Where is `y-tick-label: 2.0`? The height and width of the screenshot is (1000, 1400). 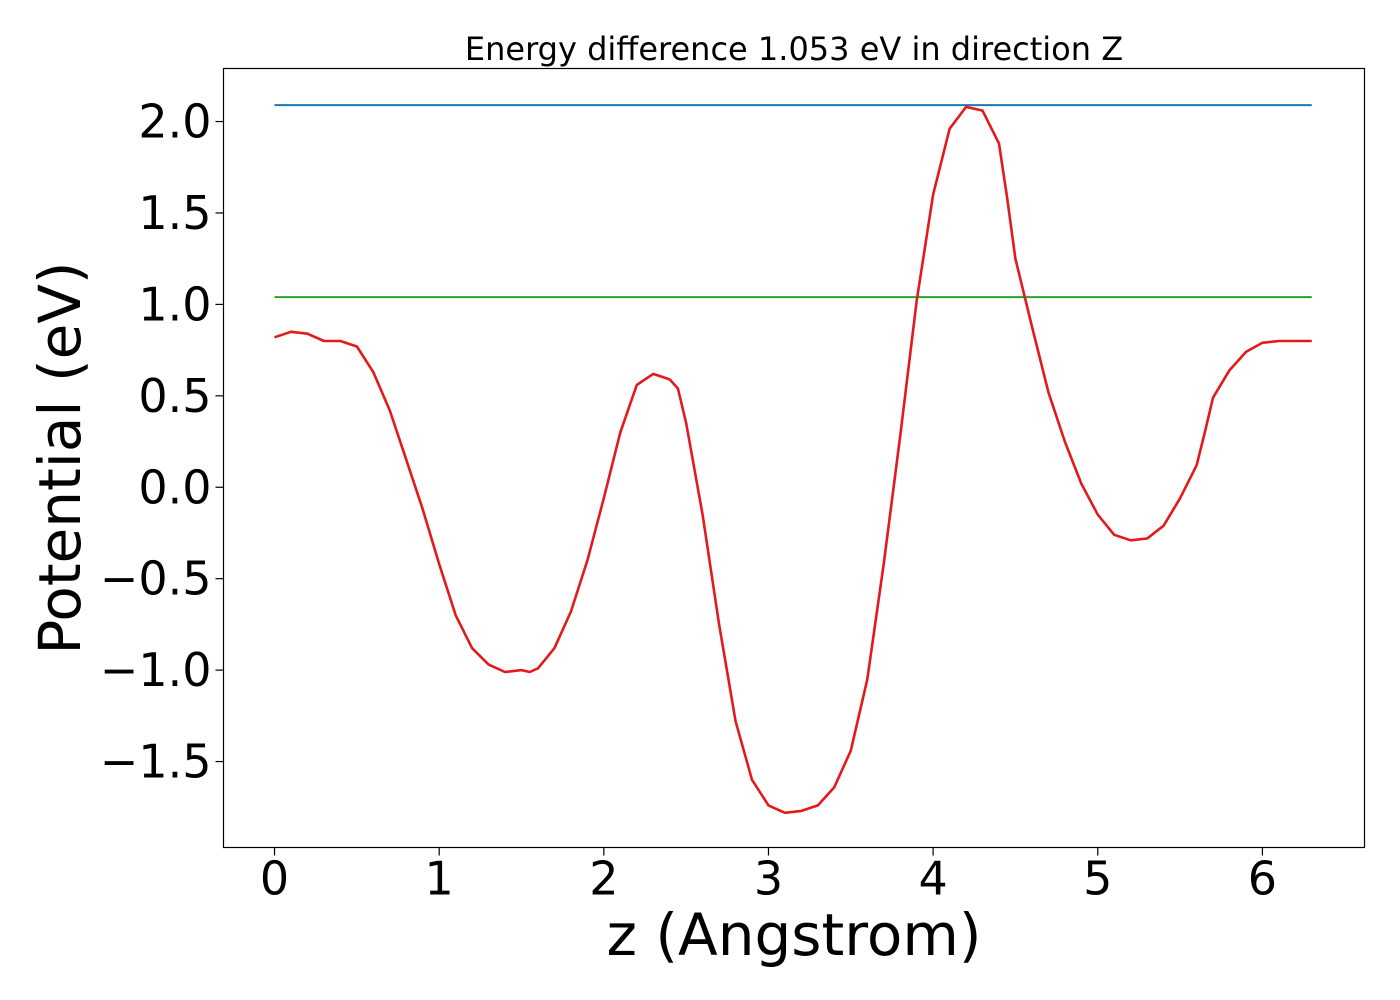
y-tick-label: 2.0 is located at coordinates (174, 122).